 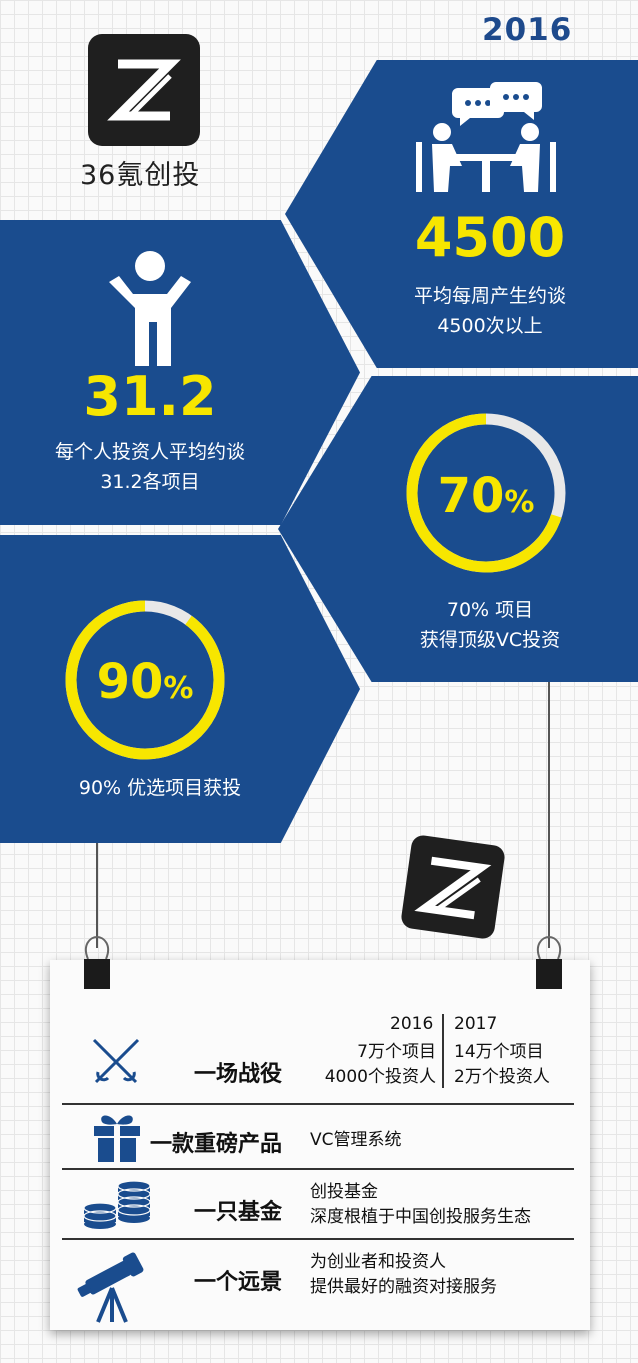 I want to click on per-investor-value: 31.2, so click(x=150, y=396).